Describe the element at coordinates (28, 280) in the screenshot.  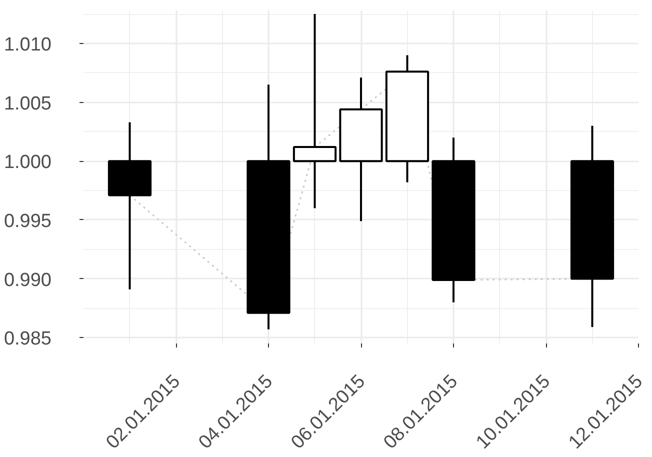
I see `y-tick-label: 0.990` at that location.